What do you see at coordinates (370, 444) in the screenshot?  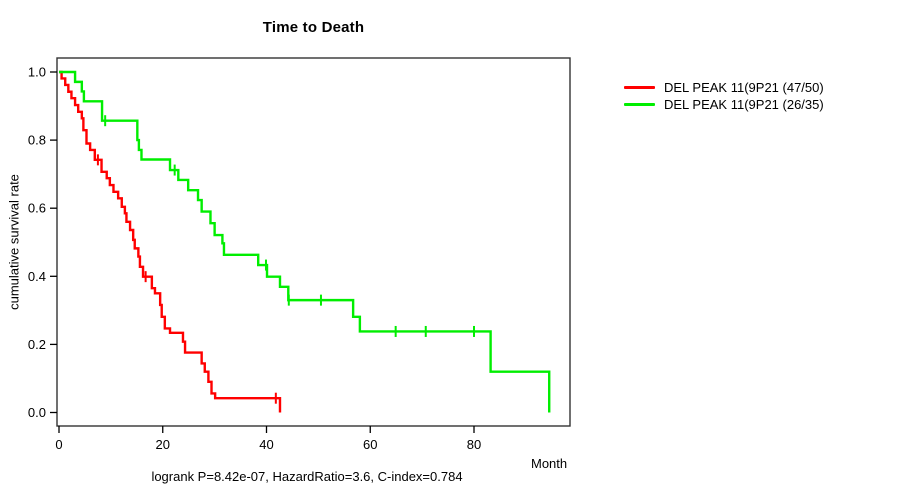 I see `x-axis-tick-label: 60` at bounding box center [370, 444].